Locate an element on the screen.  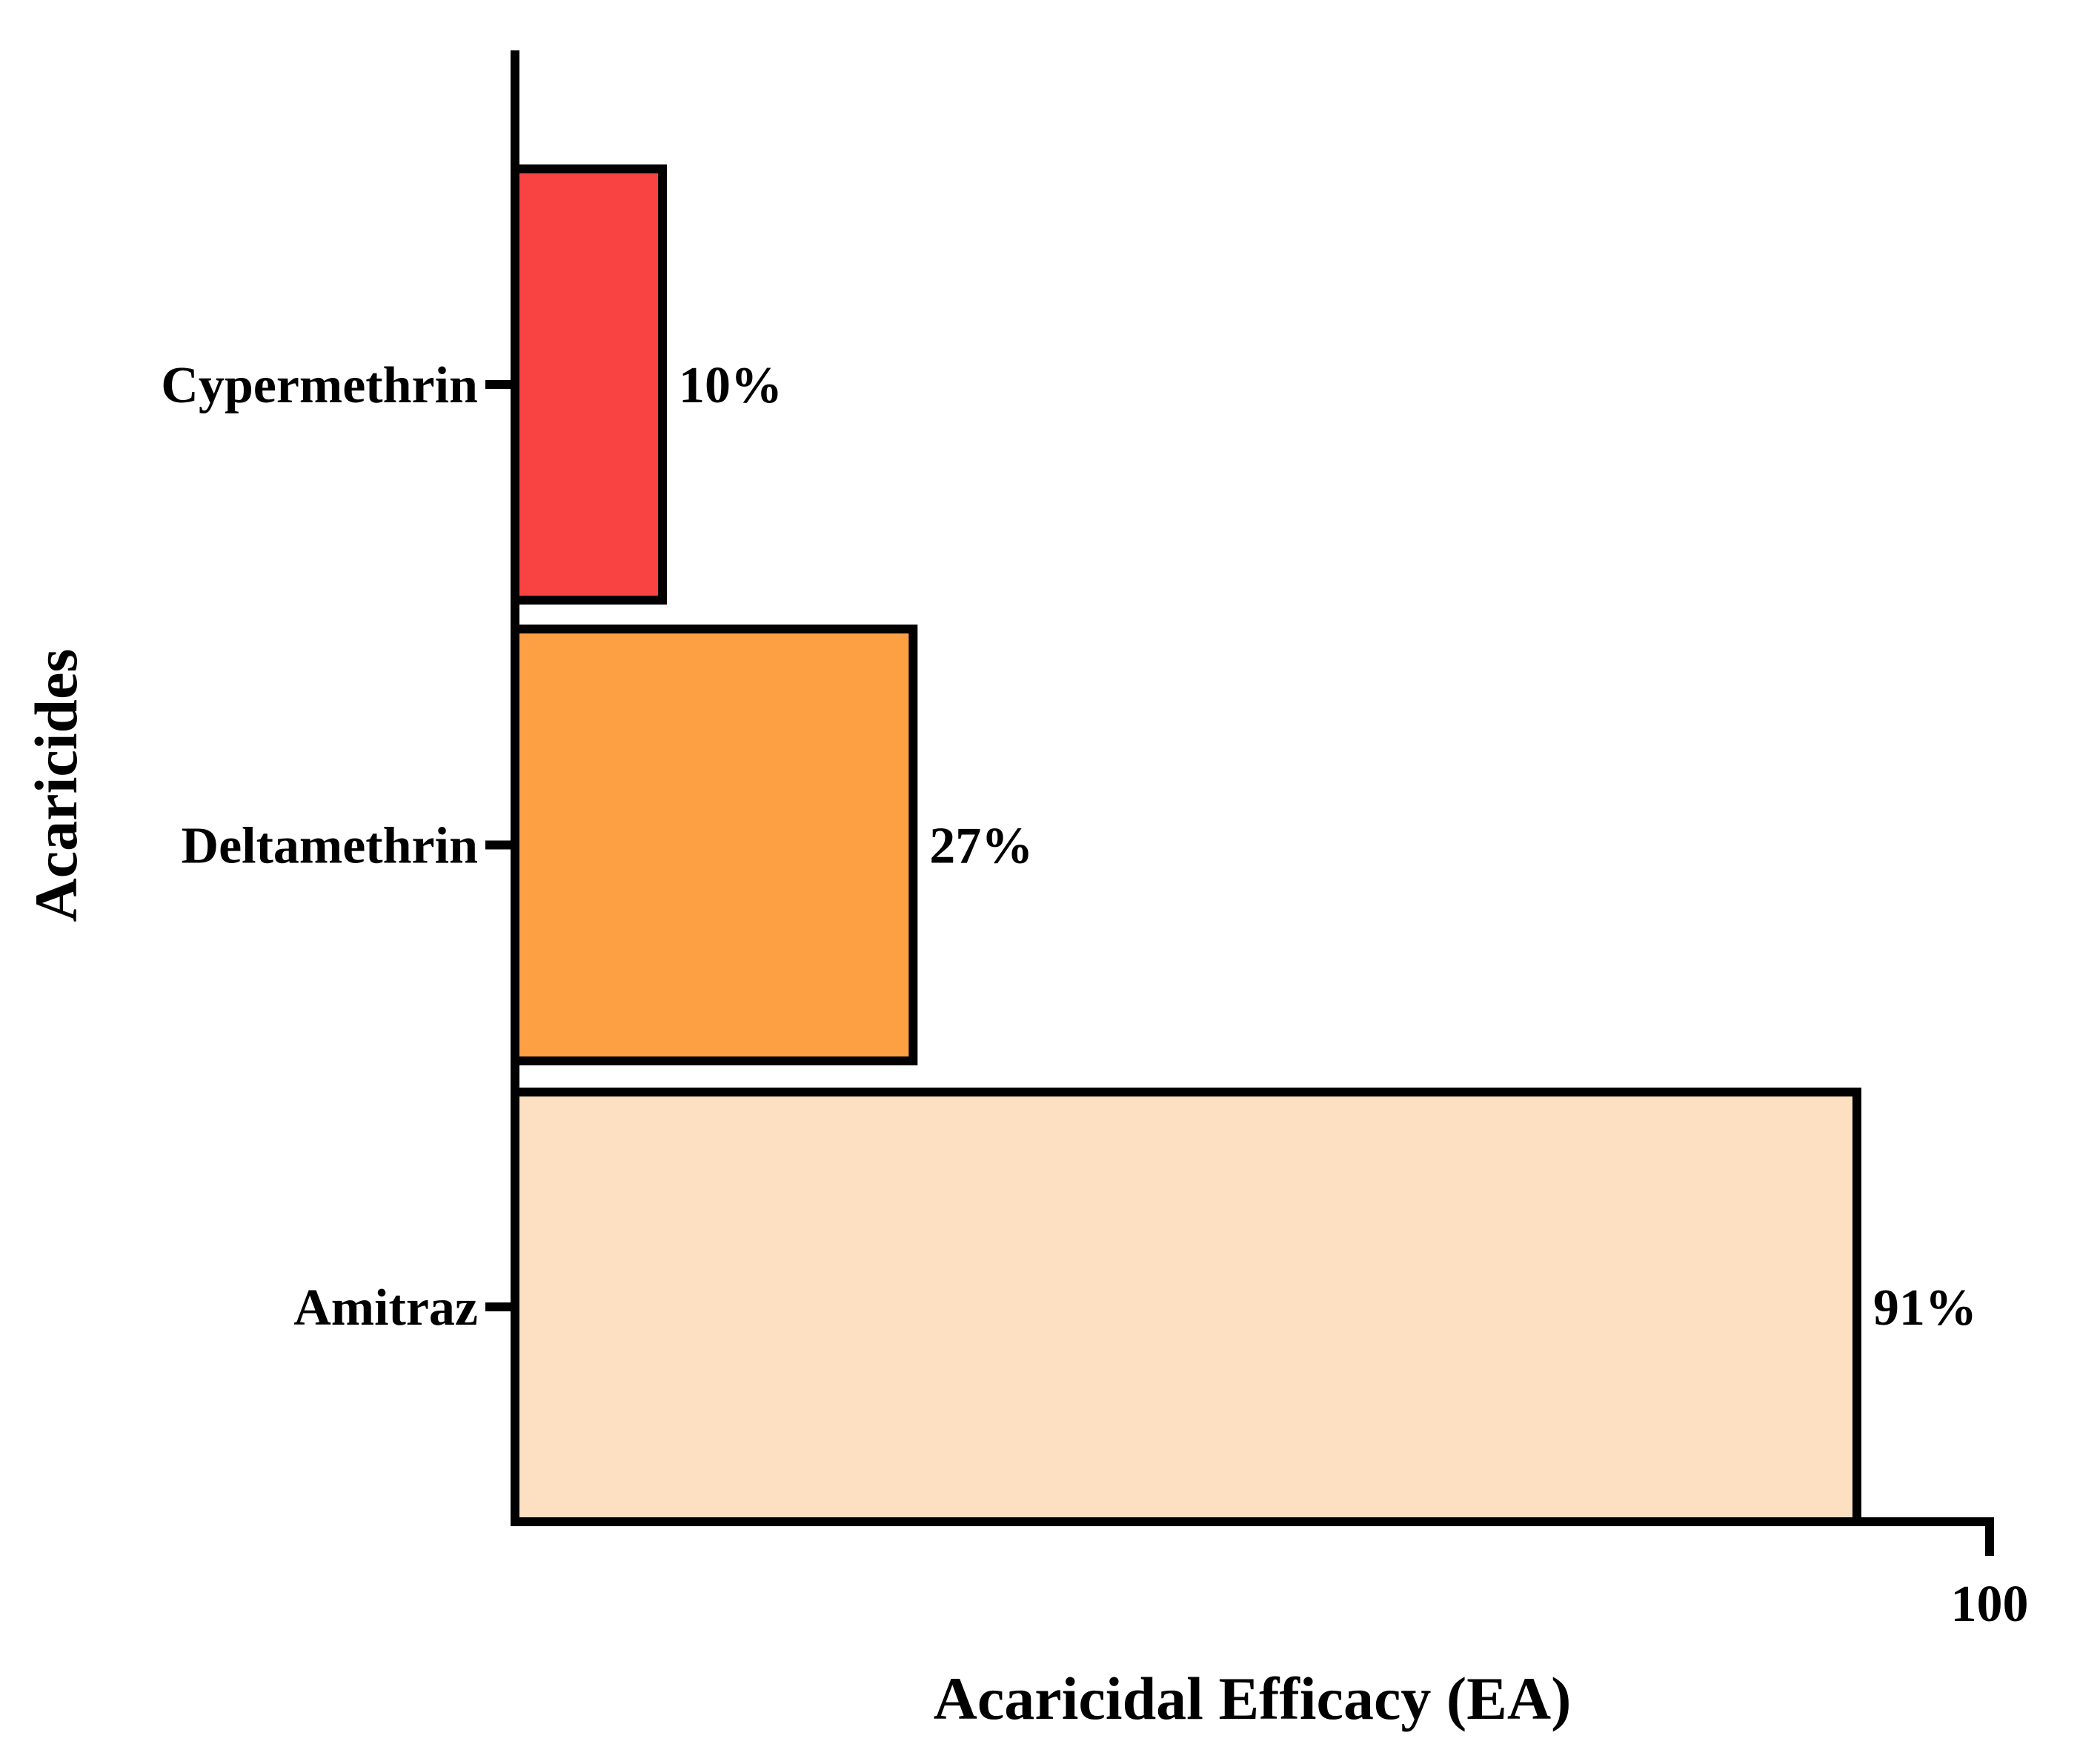
bar-deltamethrin is located at coordinates (714, 845).